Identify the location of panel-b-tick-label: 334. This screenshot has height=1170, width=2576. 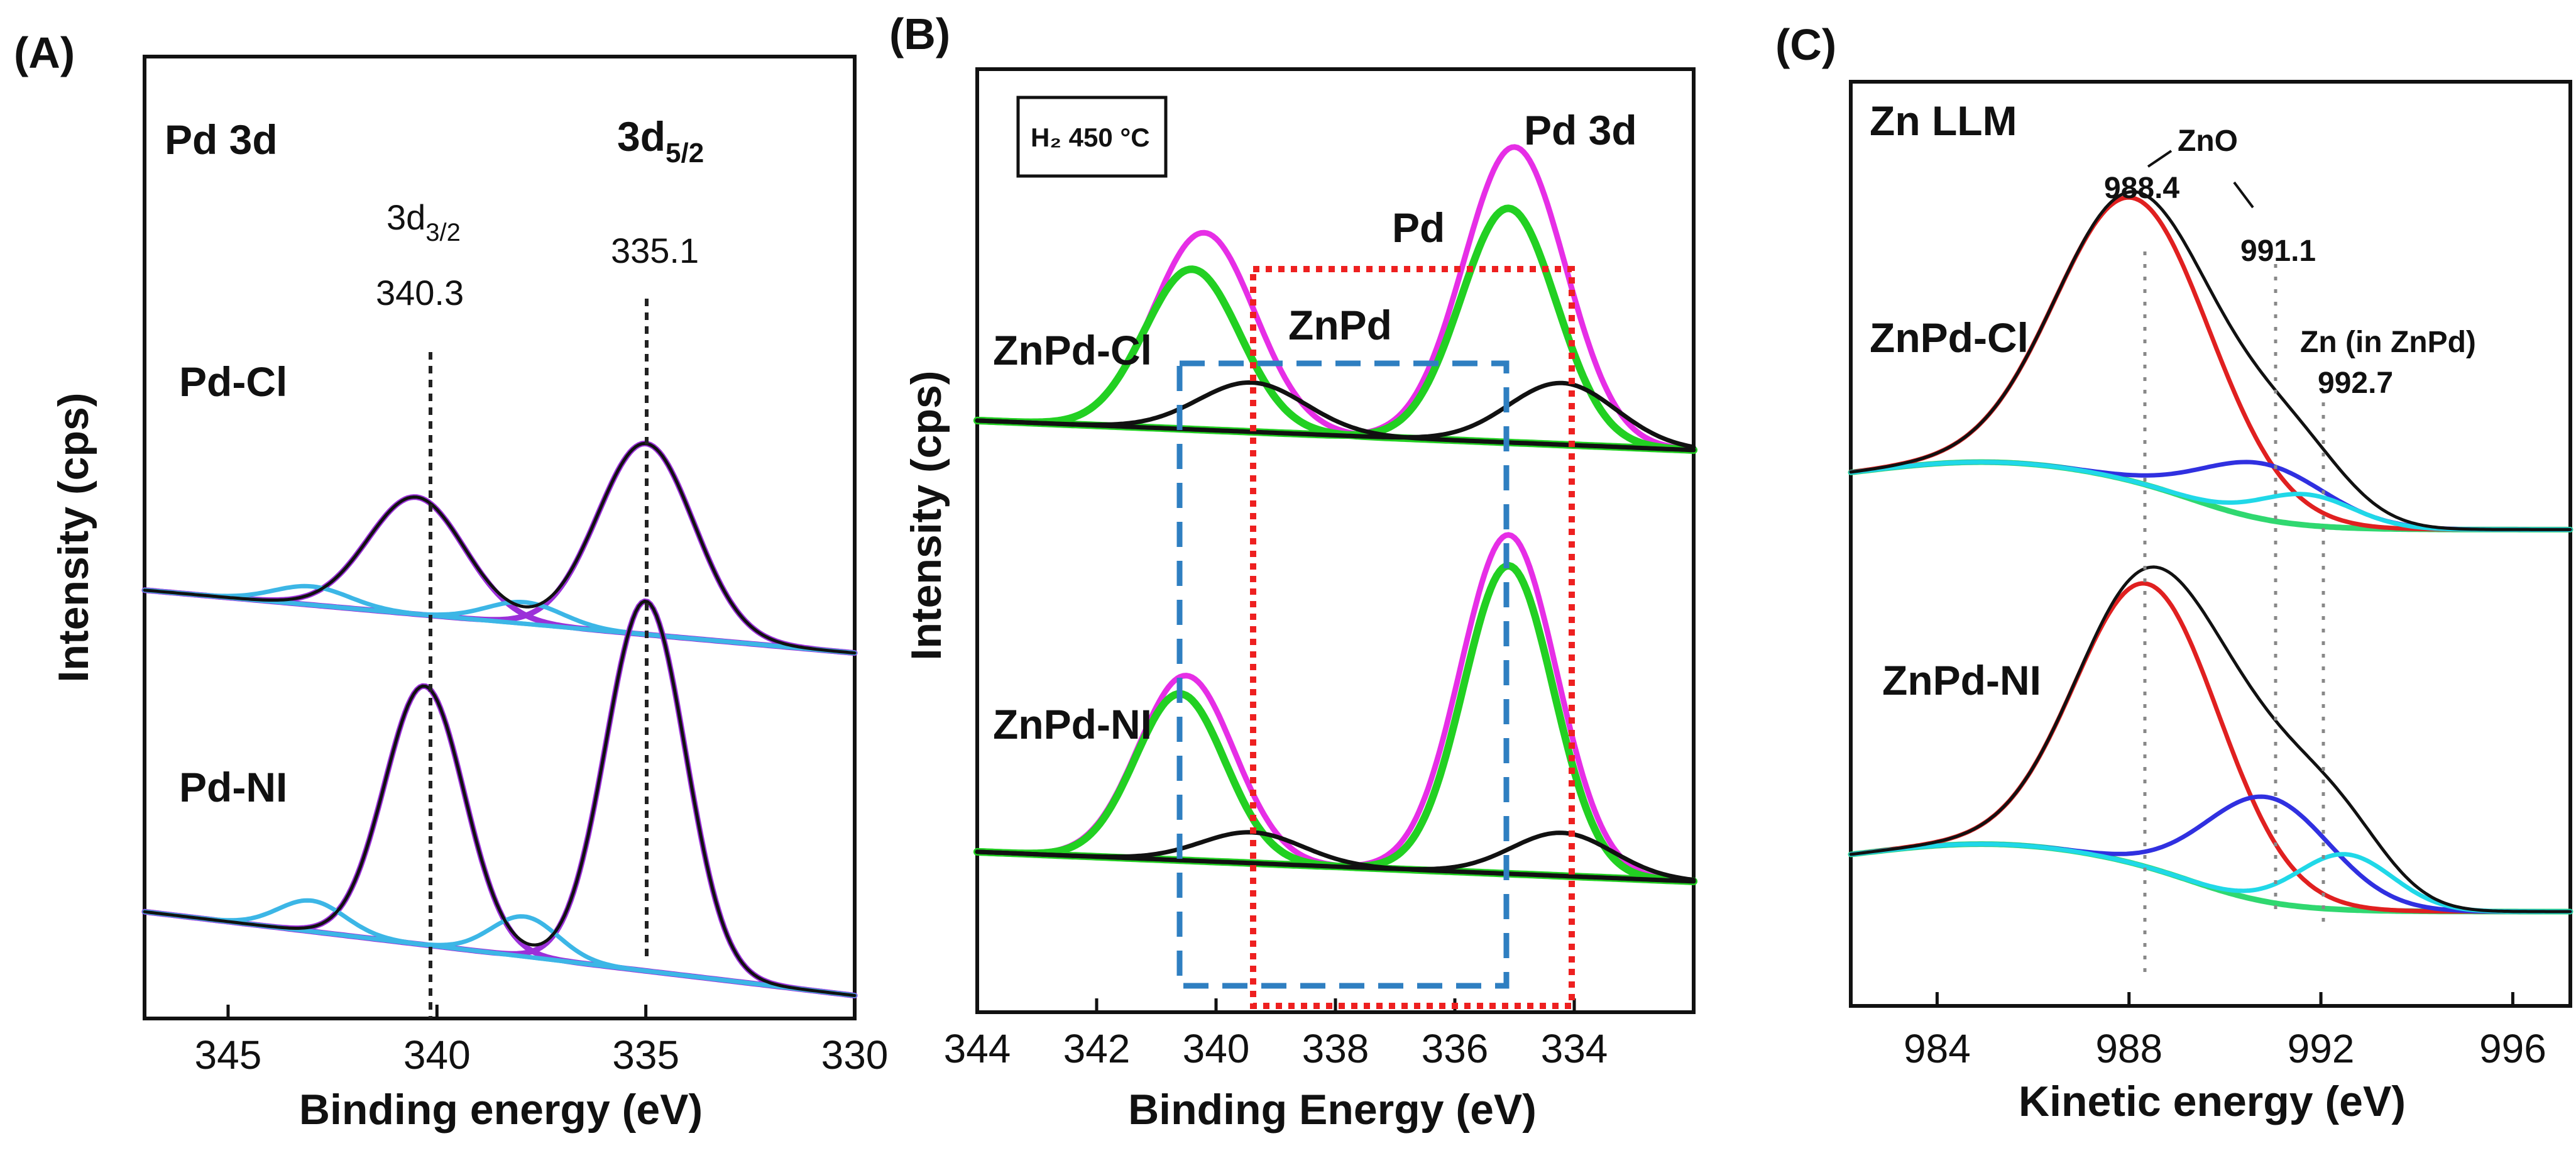
(1574, 1048).